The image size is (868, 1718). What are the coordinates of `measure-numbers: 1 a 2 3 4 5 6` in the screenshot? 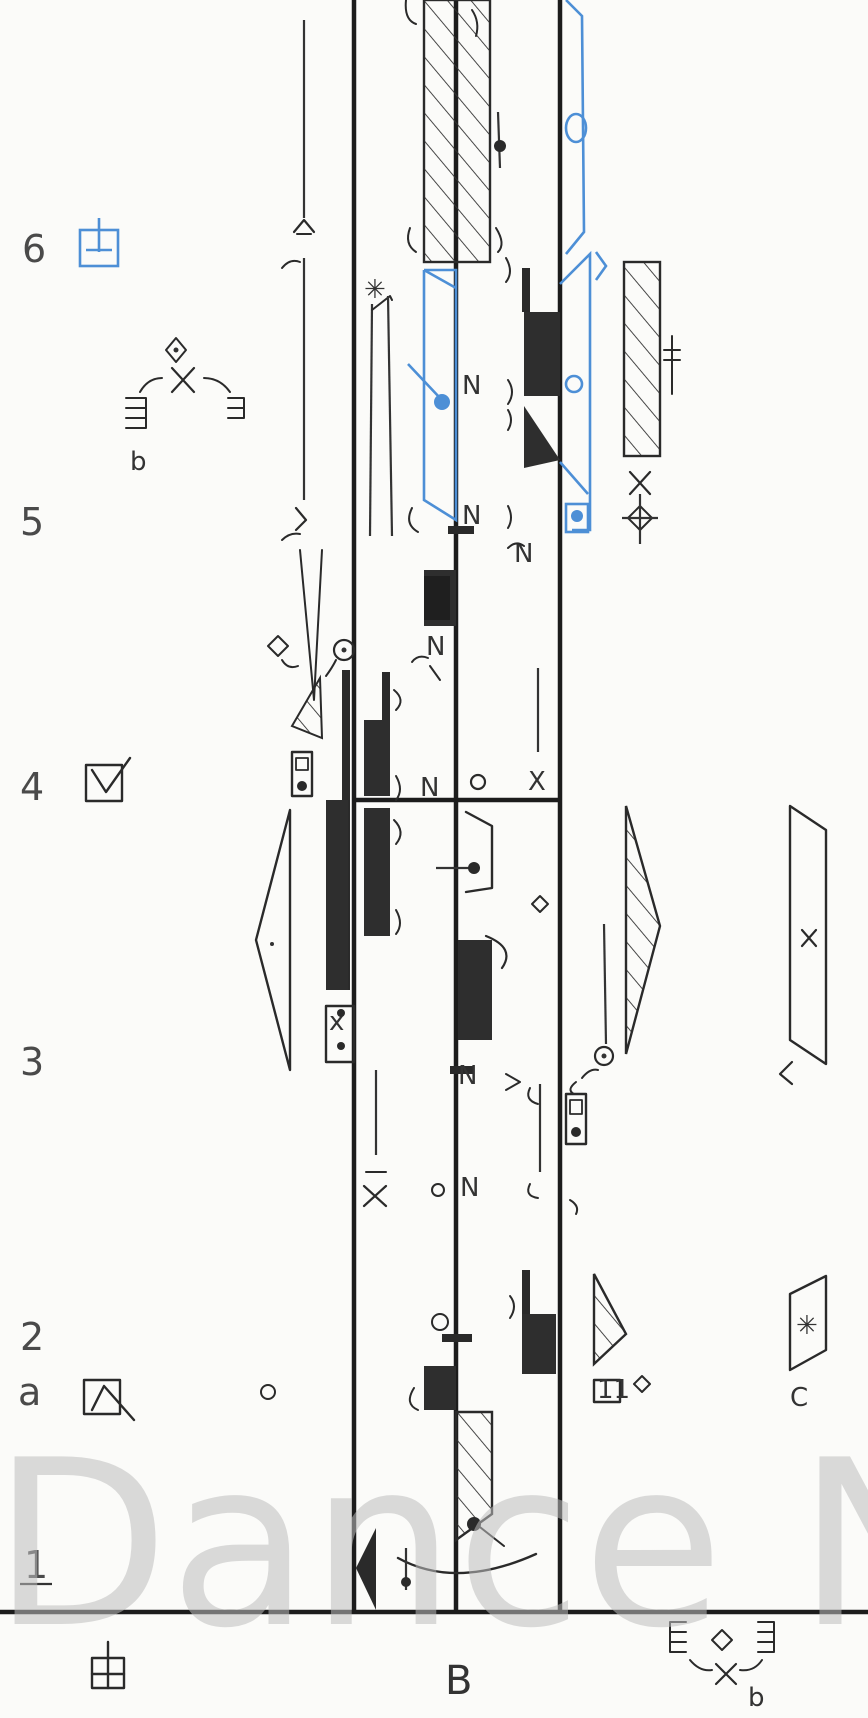 It's located at (33, 907).